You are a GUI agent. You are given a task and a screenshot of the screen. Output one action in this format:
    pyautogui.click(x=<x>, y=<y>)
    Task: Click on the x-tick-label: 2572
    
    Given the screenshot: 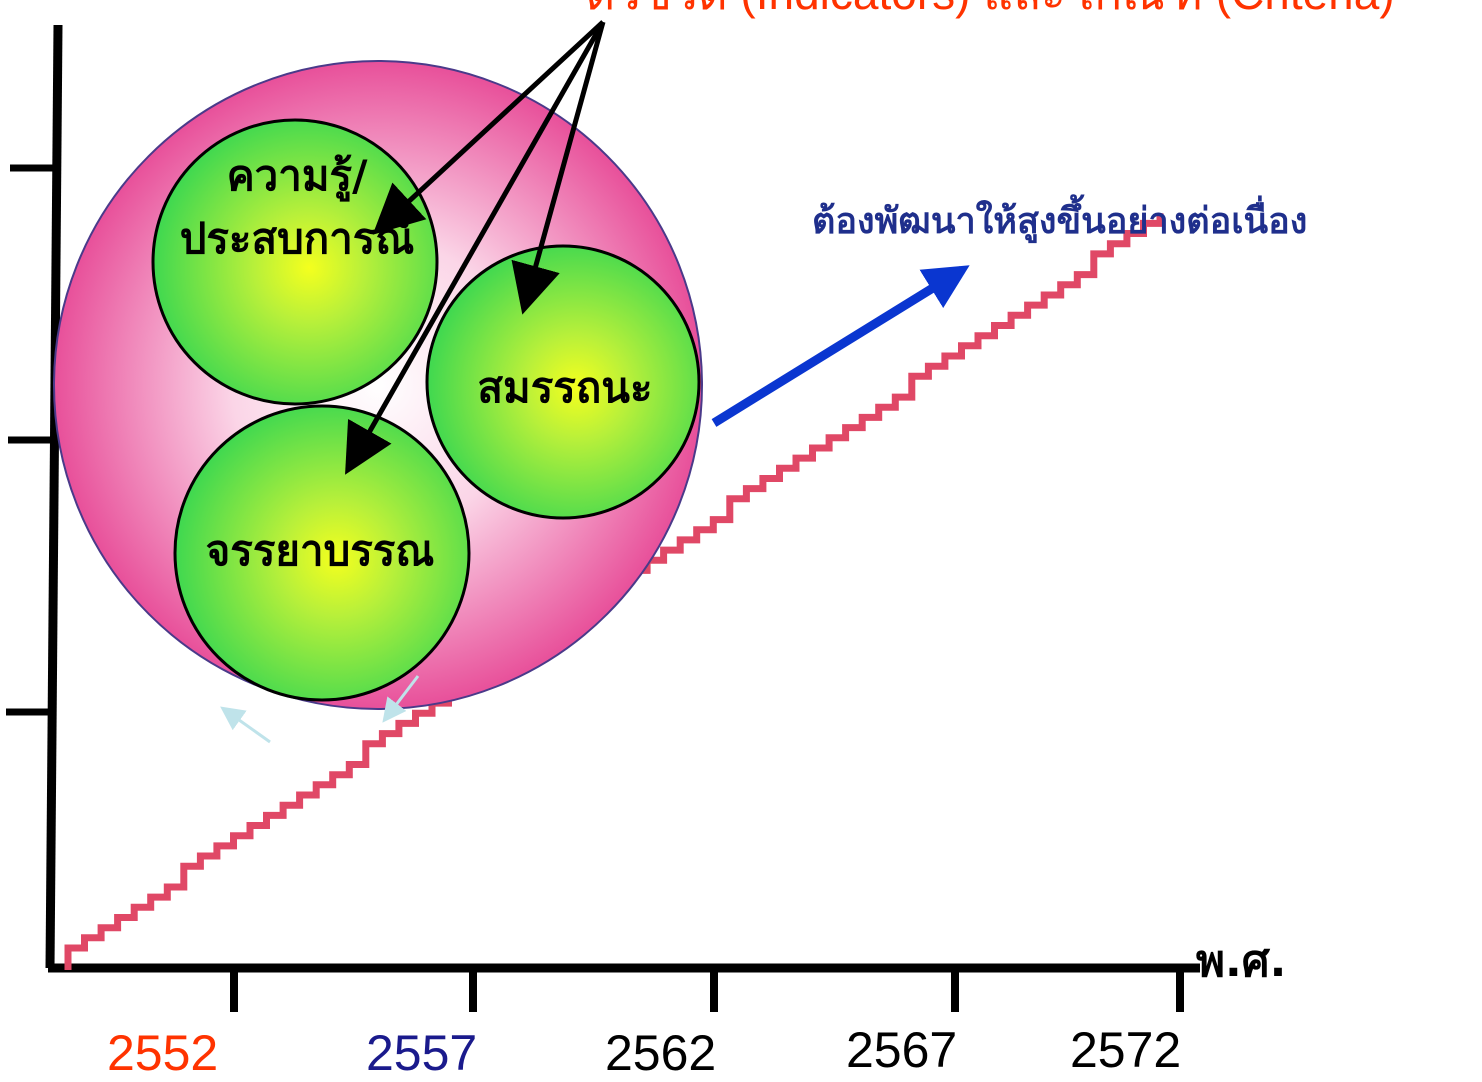 What is the action you would take?
    pyautogui.click(x=1126, y=1050)
    